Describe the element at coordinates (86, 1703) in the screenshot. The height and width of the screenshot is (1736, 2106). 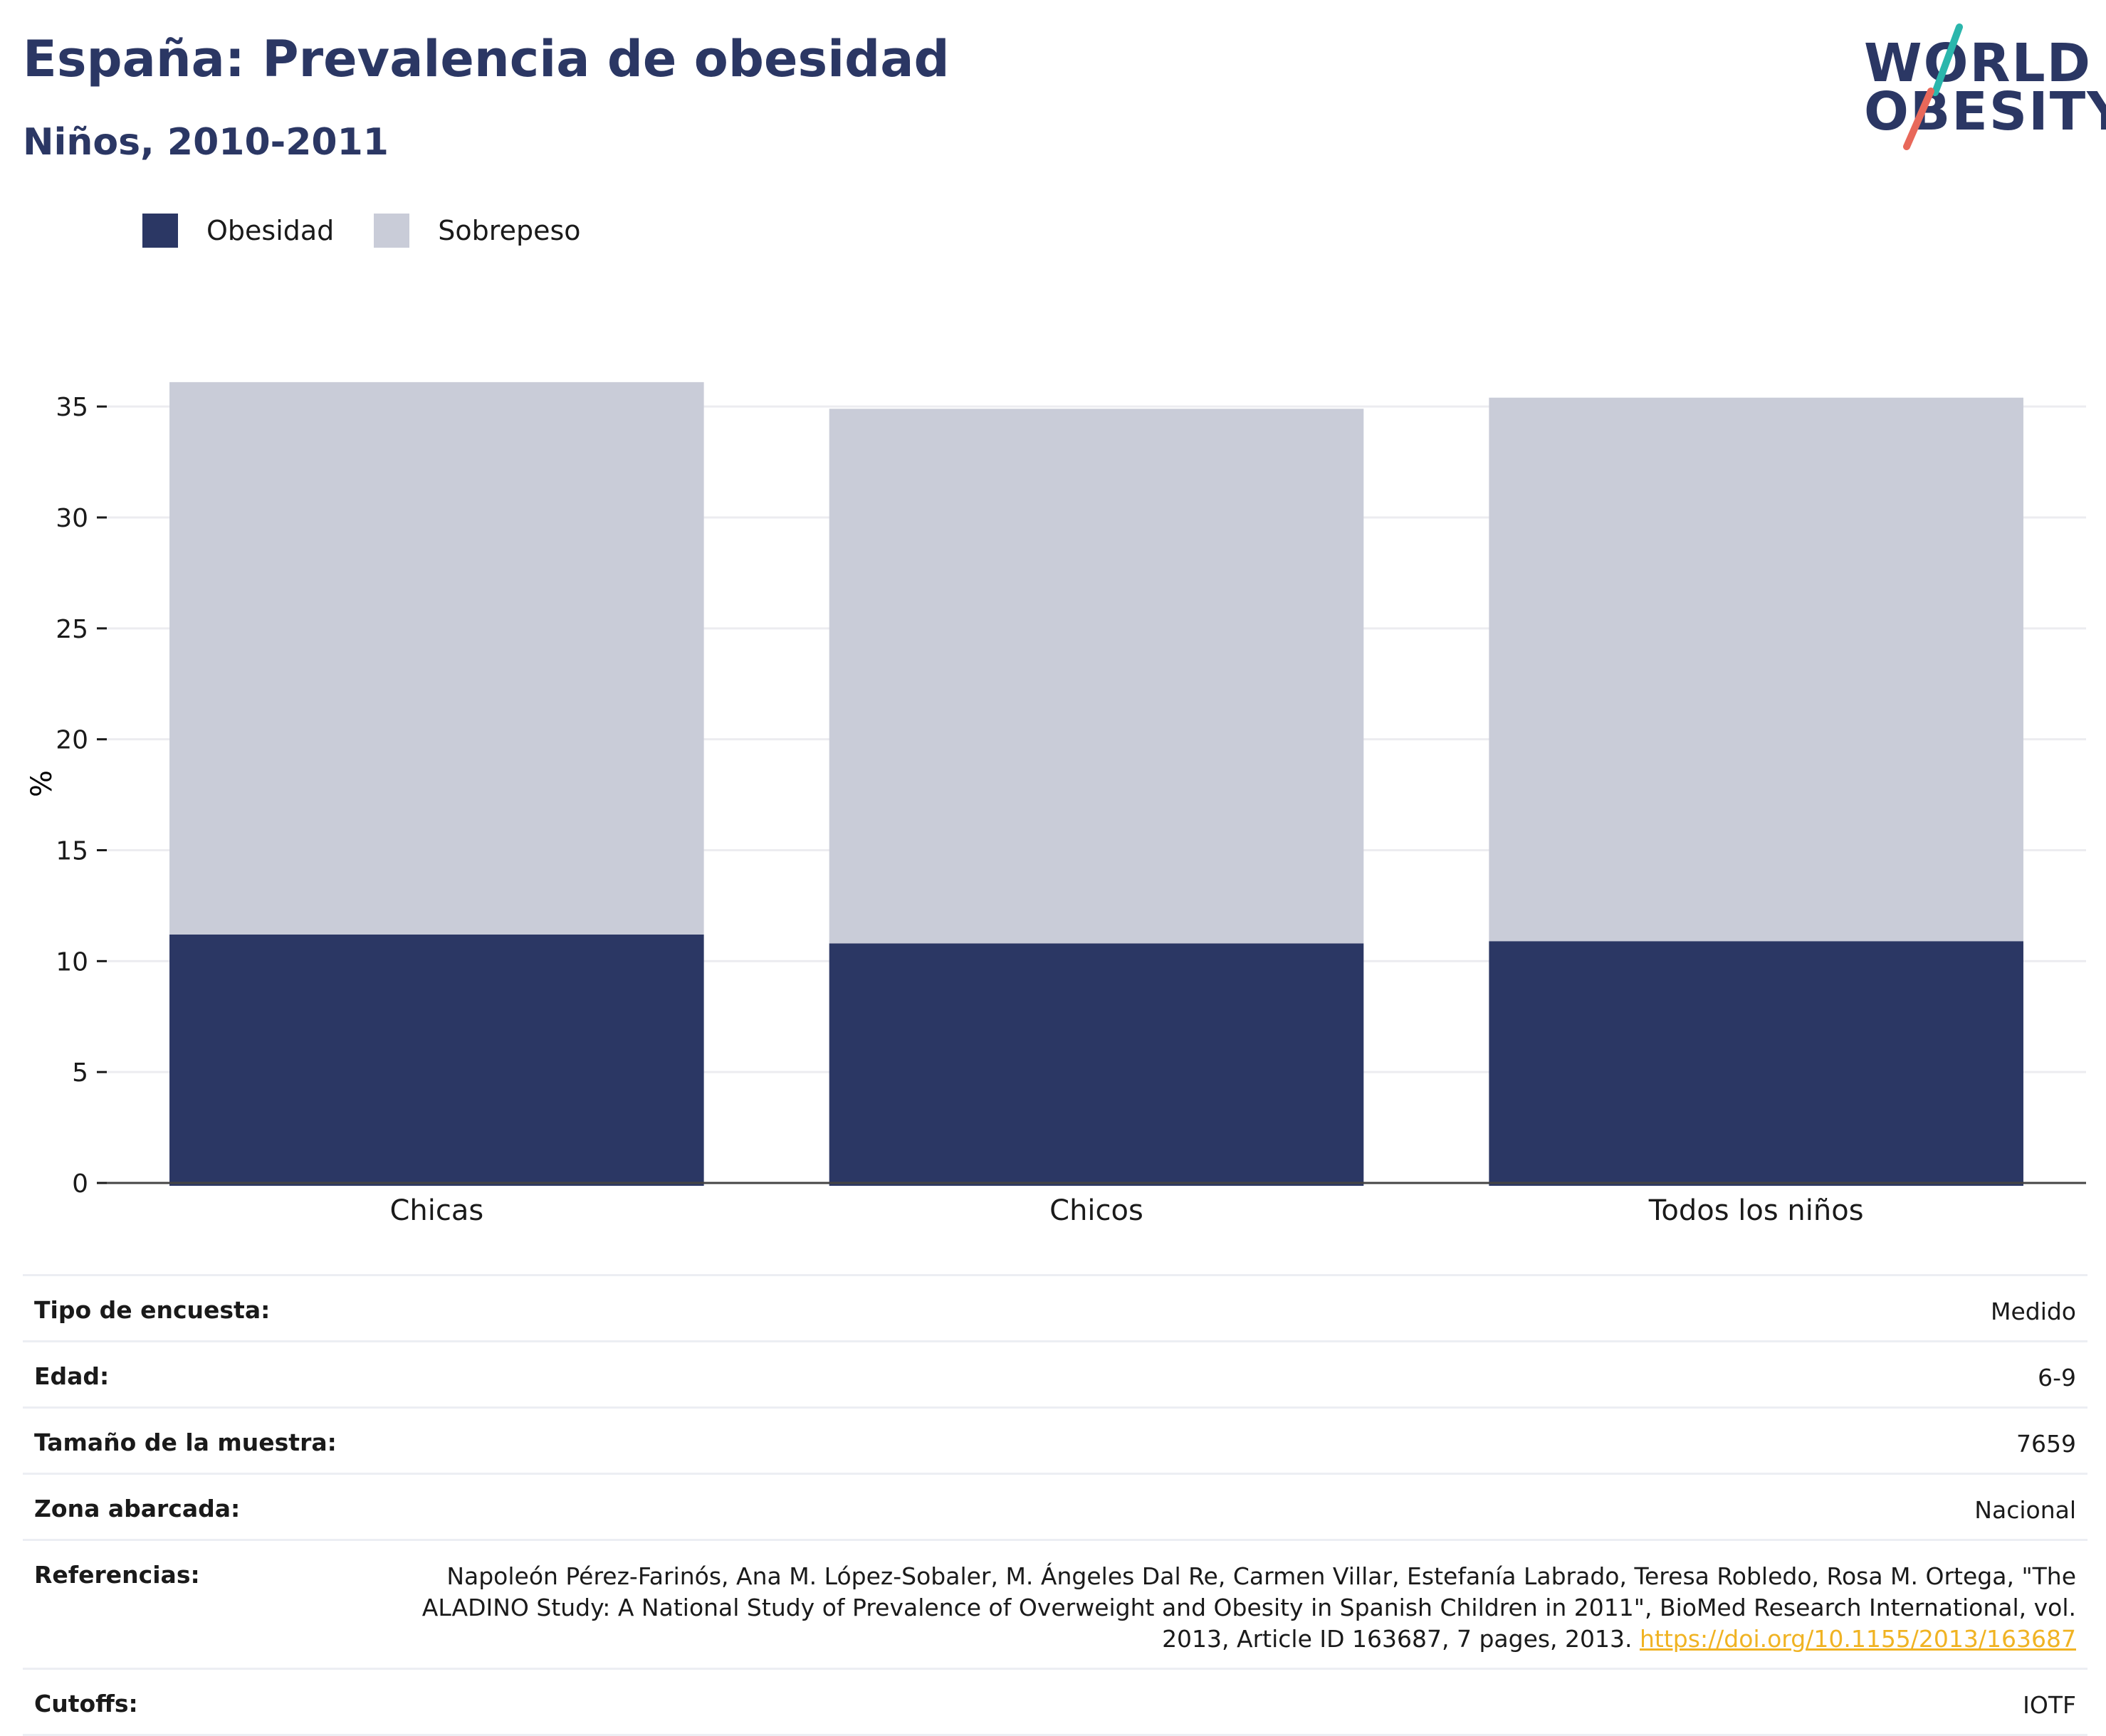
I see `meta-key: Cutoffs:` at that location.